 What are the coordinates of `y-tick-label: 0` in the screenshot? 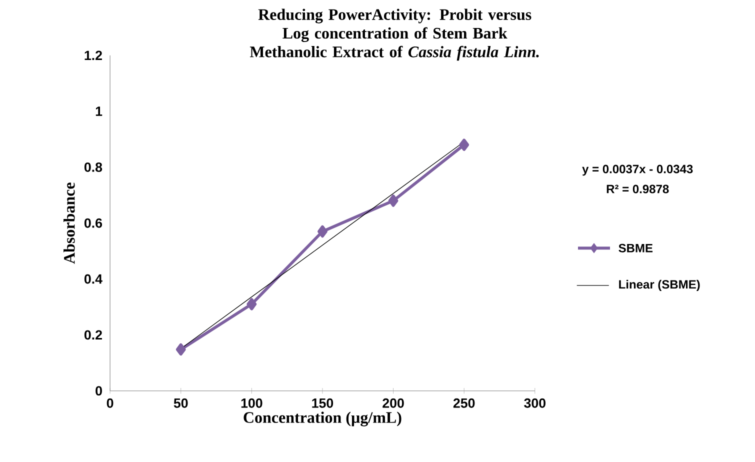 It's located at (99, 391).